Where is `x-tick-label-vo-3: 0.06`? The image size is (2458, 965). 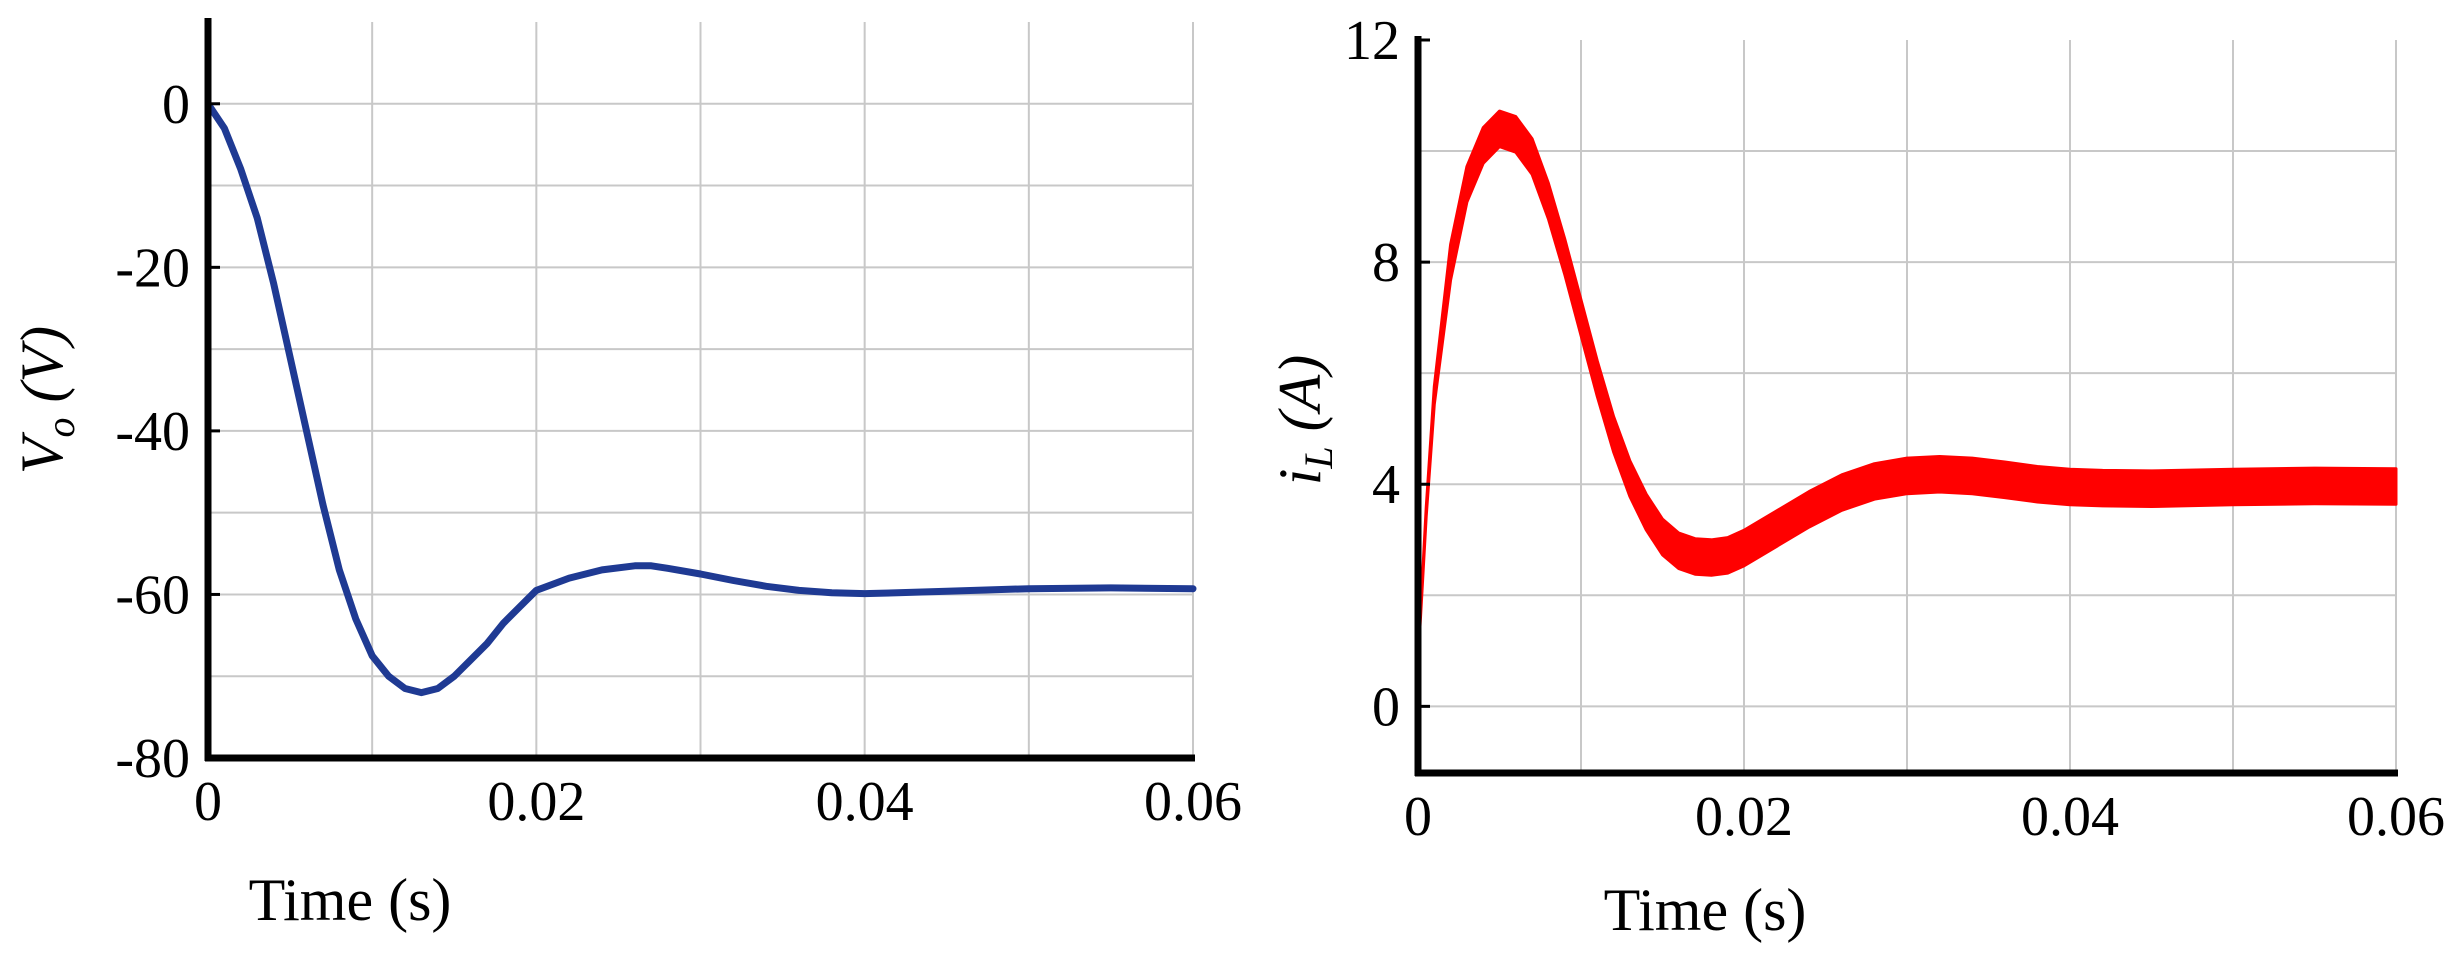
x-tick-label-vo-3: 0.06 is located at coordinates (1193, 802).